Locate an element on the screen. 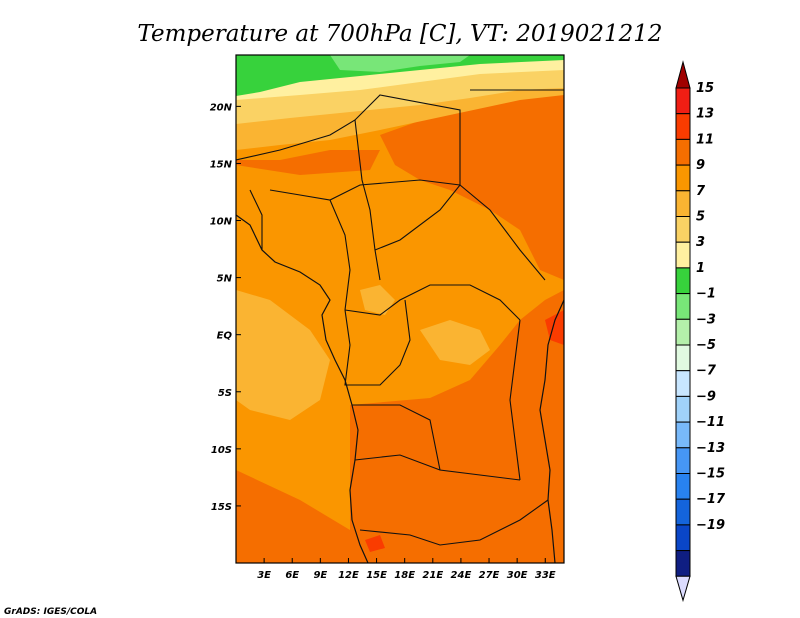  field-far-north-green is located at coordinates (400, 75).